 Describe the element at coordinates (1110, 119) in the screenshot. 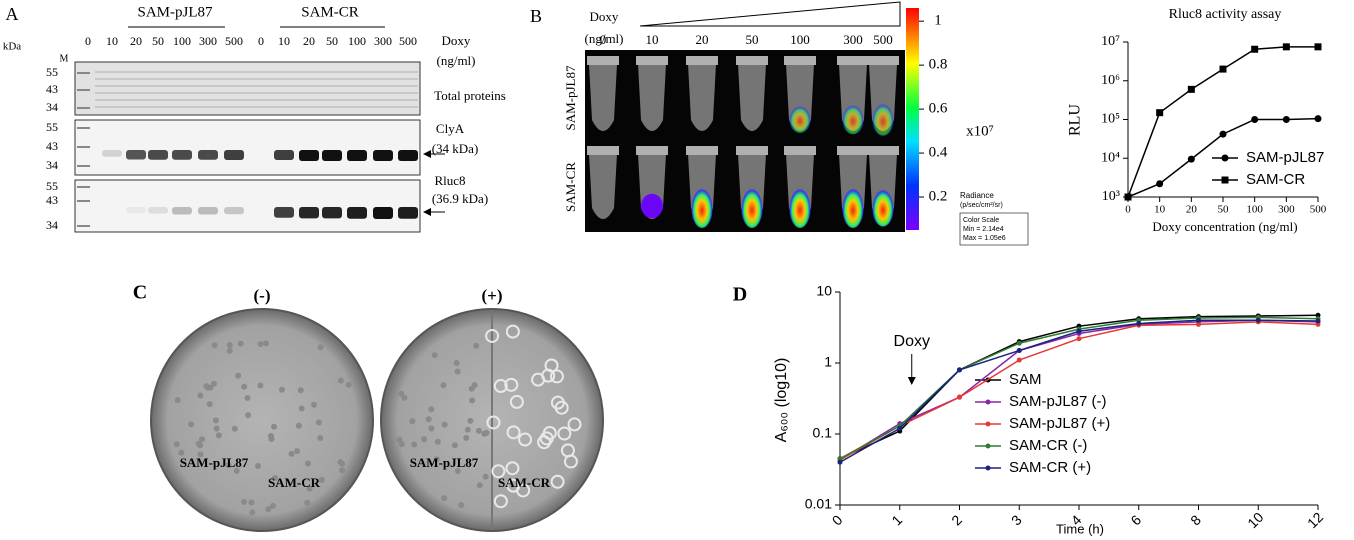

I see `y-tick-label: 10⁵` at that location.